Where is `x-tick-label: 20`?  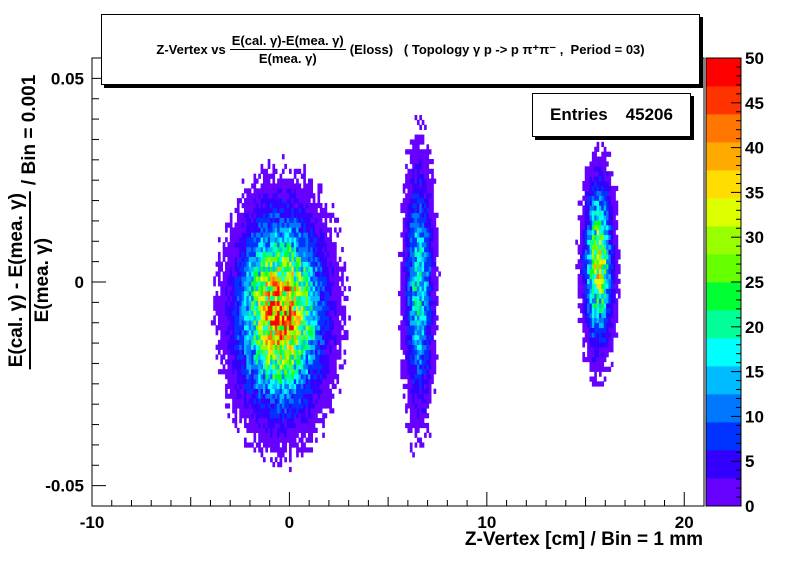
x-tick-label: 20 is located at coordinates (684, 522).